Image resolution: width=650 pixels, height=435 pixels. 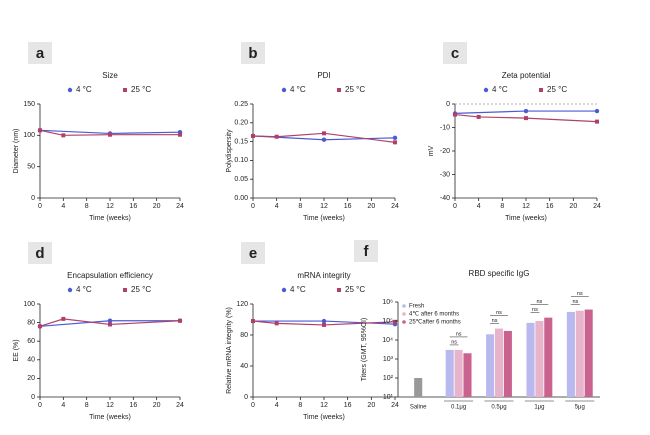 What do you see at coordinates (387, 302) in the screenshot?
I see `y-tick-label: 10⁶` at bounding box center [387, 302].